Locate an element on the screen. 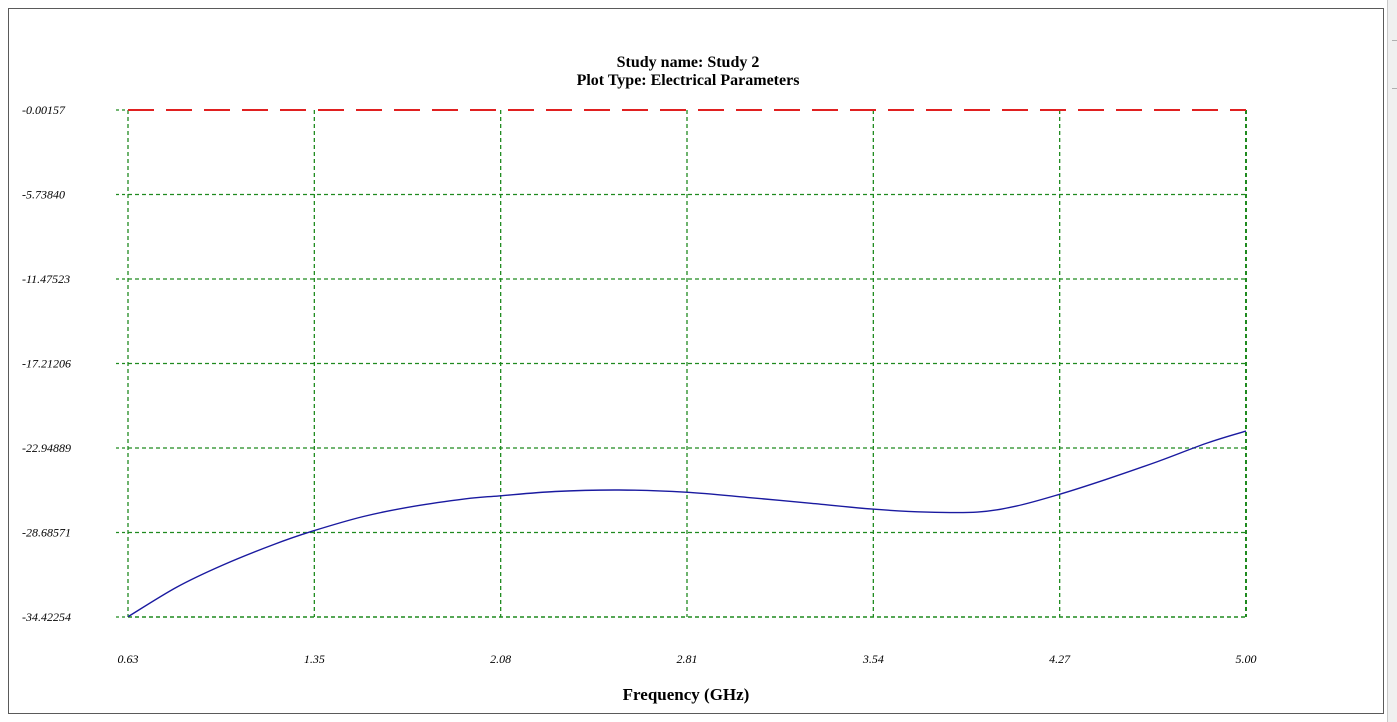 The image size is (1397, 722). x-tick-label: 3.54 is located at coordinates (873, 659).